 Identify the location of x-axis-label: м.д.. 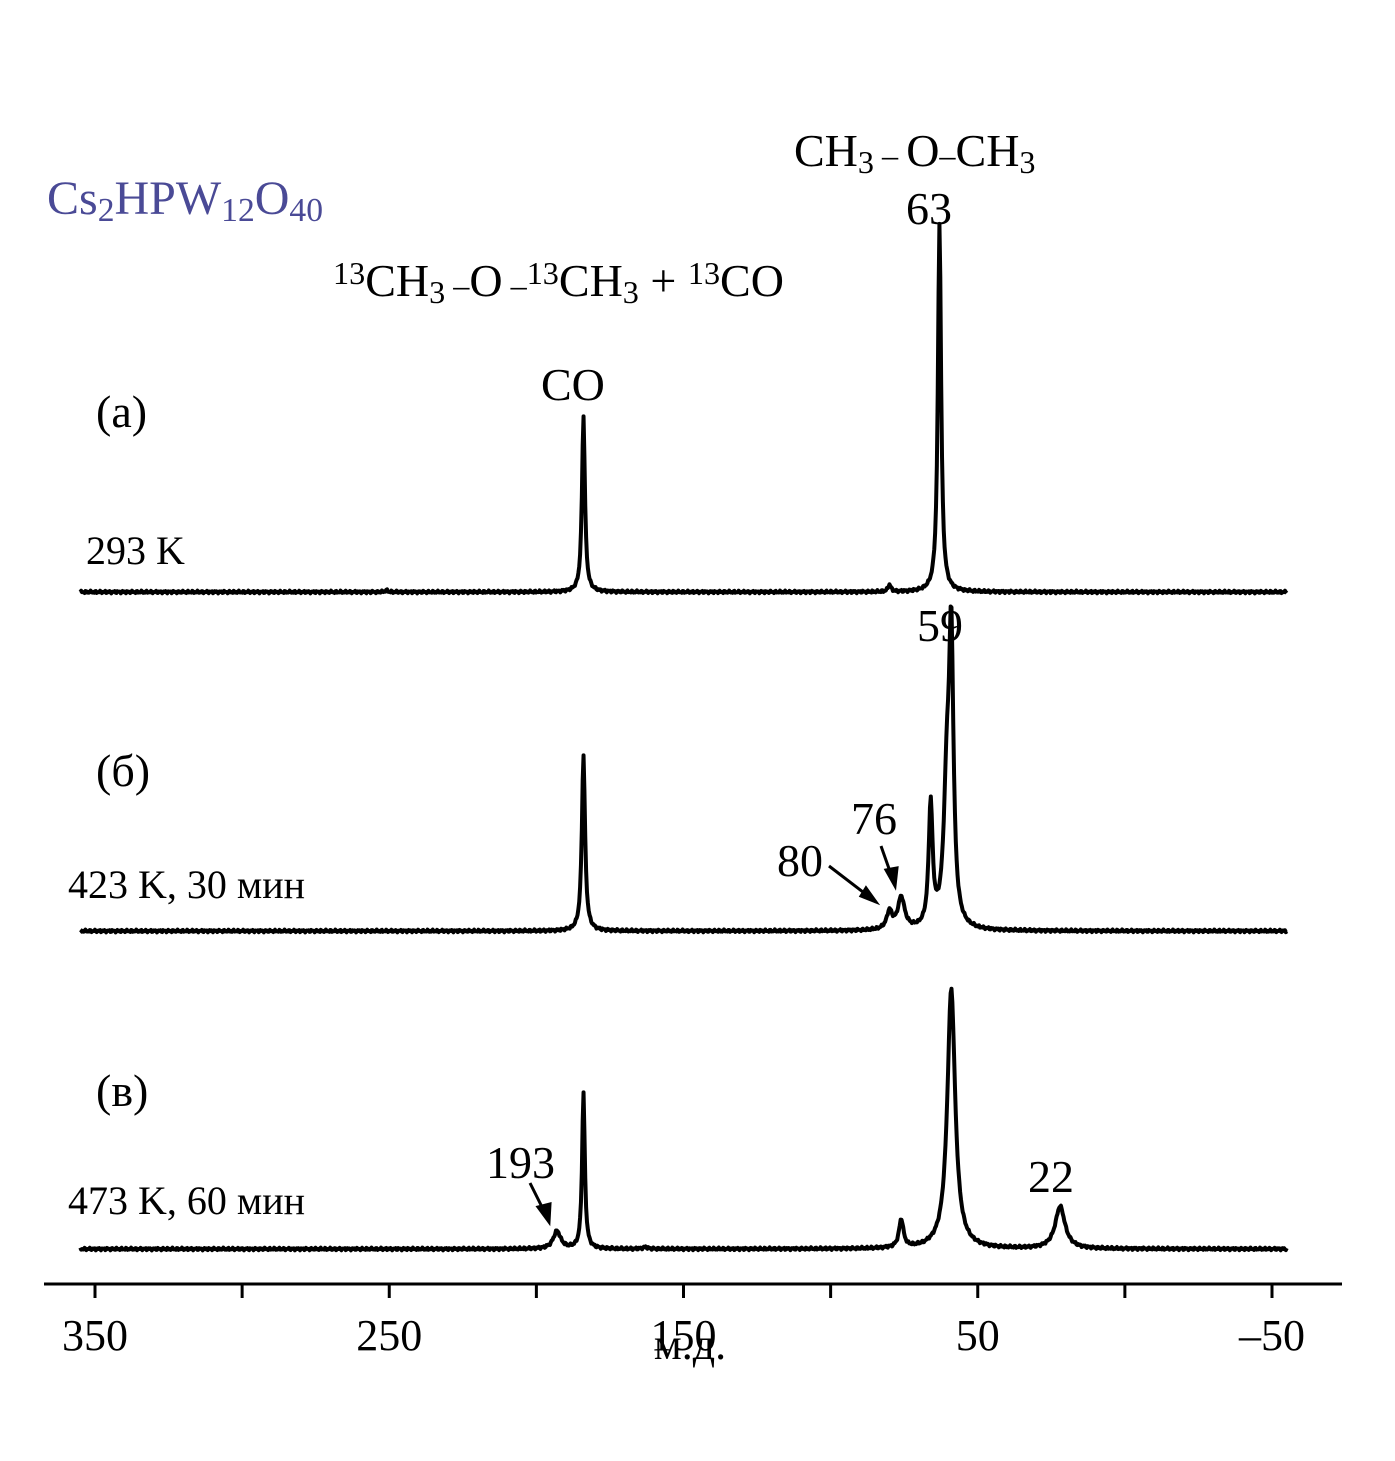
(690, 1344).